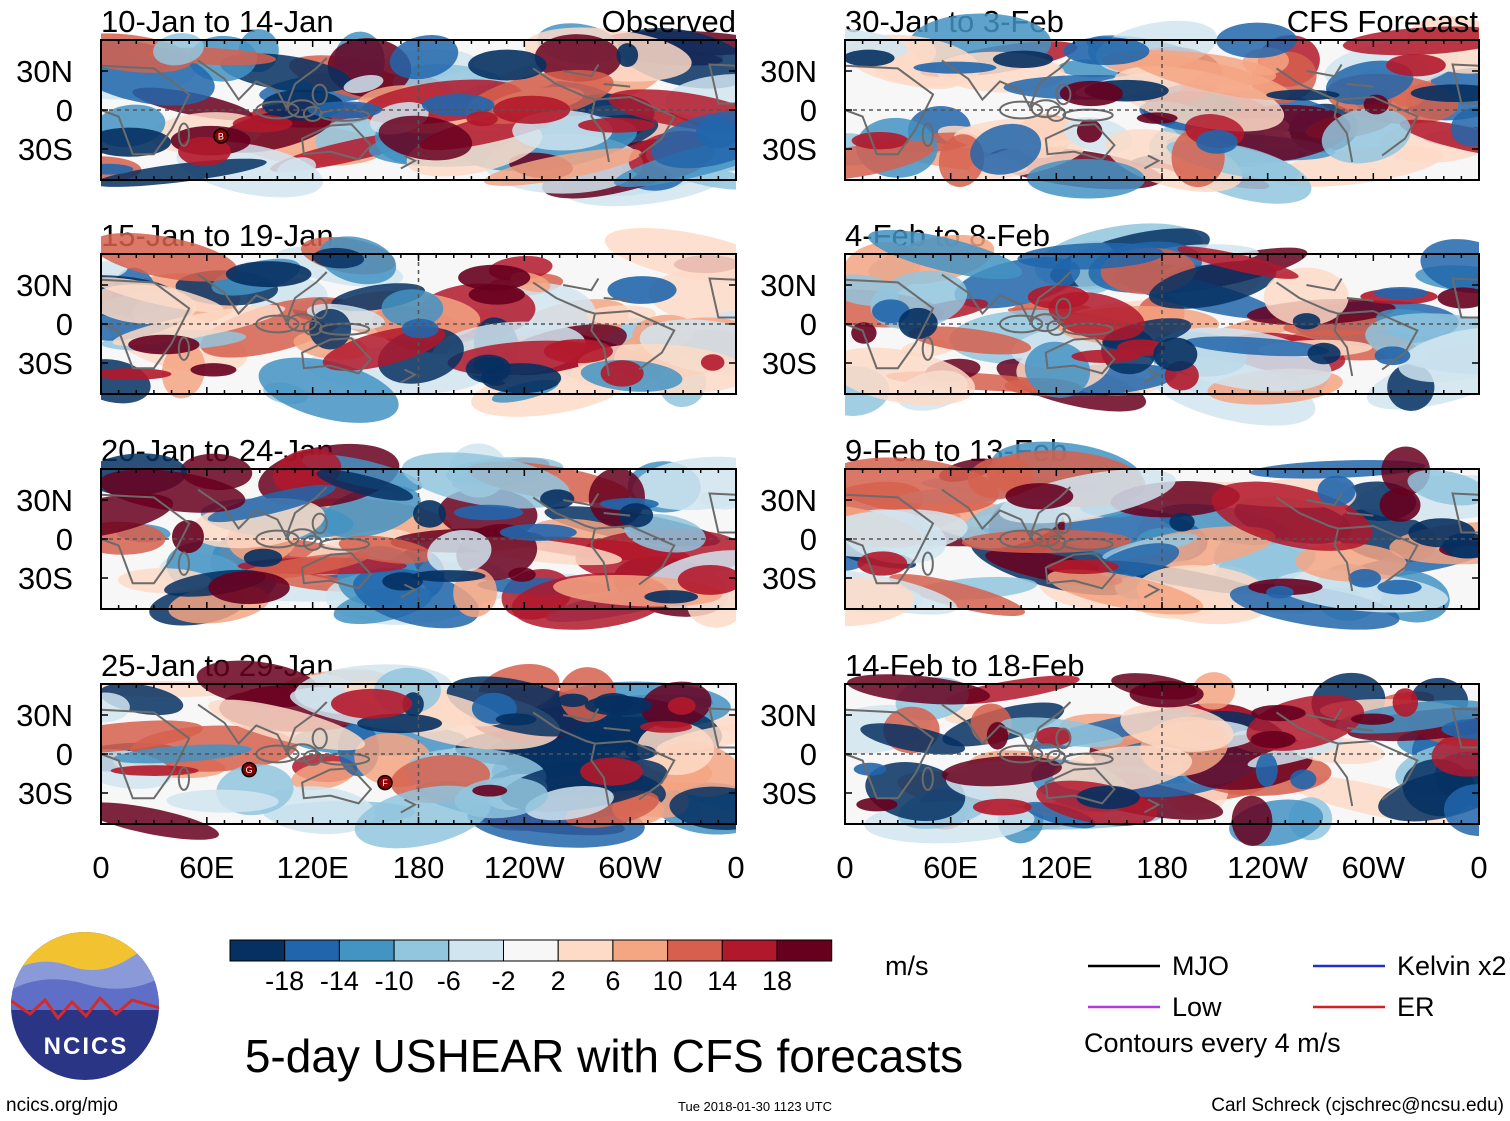 This screenshot has height=1121, width=1510. Describe the element at coordinates (1162, 327) in the screenshot. I see `continents-fc2` at that location.